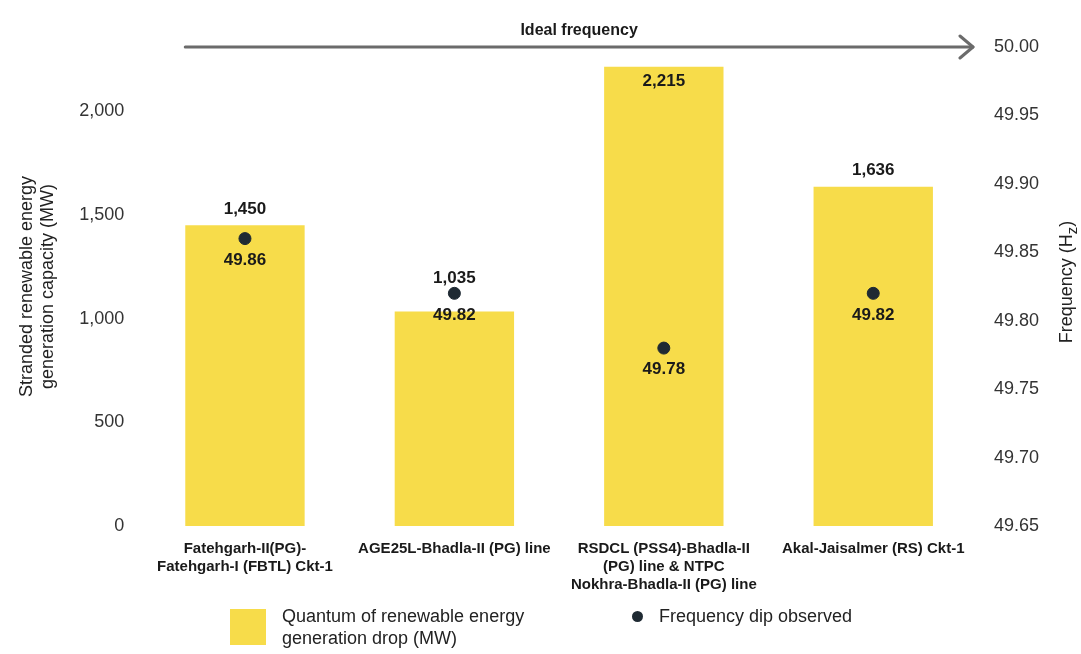 Image resolution: width=1081 pixels, height=654 pixels. What do you see at coordinates (1016, 524) in the screenshot?
I see `y2-tick-label: 49.65` at bounding box center [1016, 524].